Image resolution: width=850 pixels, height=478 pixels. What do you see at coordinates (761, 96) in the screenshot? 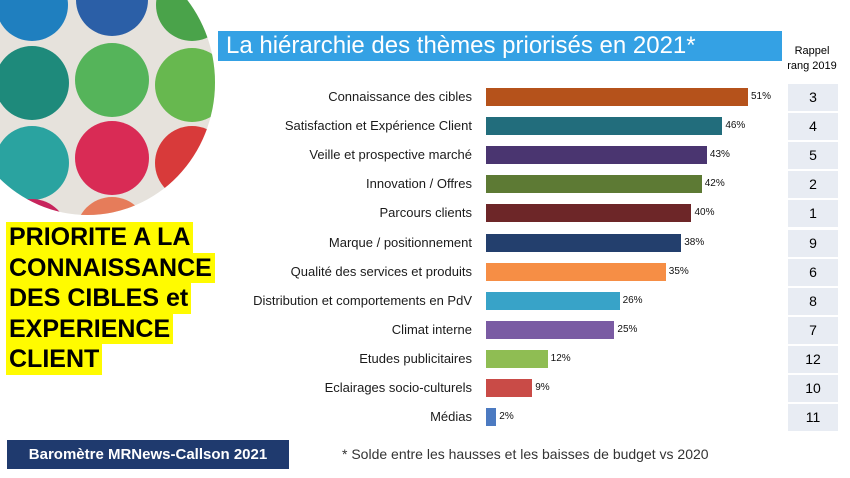
I see `value-label: 51%` at bounding box center [761, 96].